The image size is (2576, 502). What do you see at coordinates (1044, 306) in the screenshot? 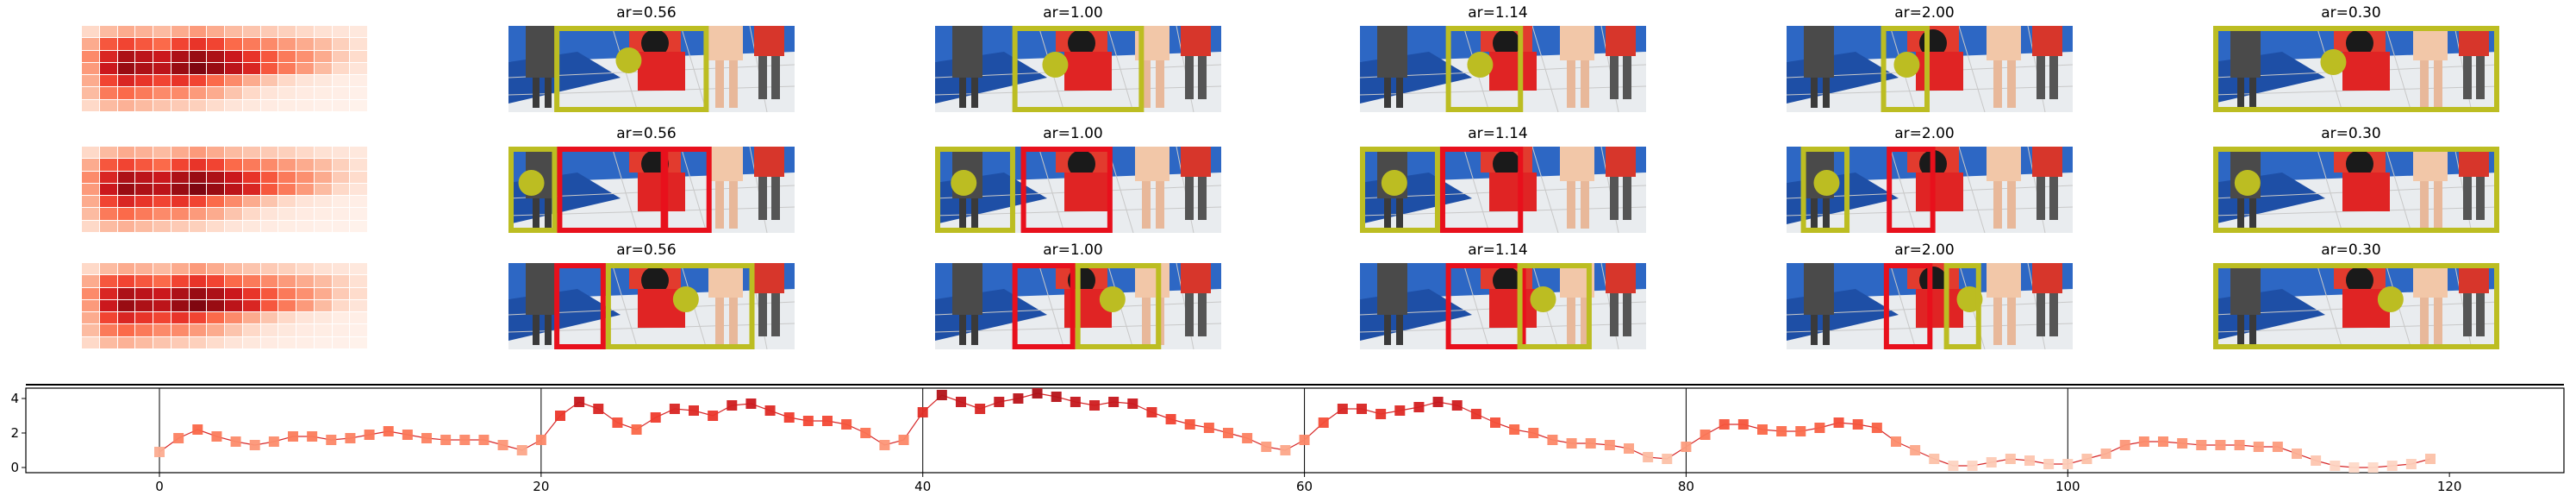
I see `crop-box-red` at bounding box center [1044, 306].